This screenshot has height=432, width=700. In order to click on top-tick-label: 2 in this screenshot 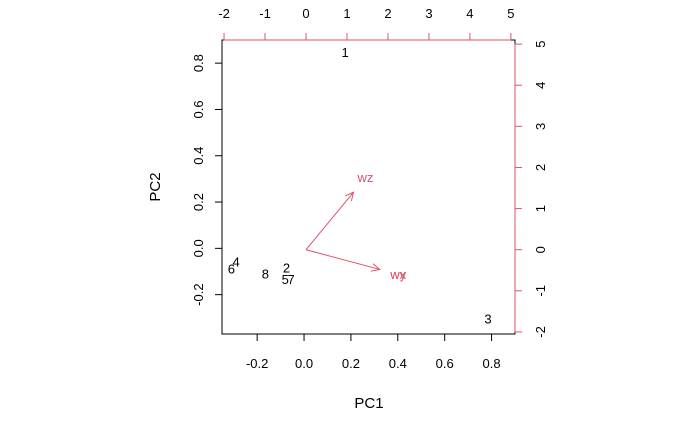, I will do `click(387, 13)`.